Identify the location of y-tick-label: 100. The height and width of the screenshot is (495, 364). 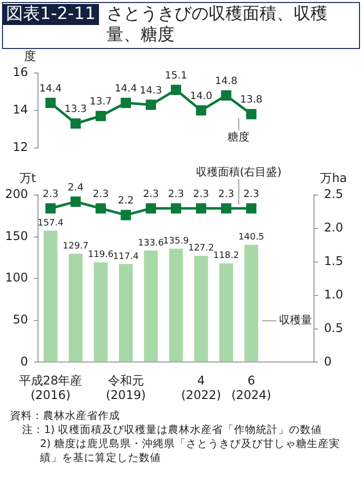
(16, 277).